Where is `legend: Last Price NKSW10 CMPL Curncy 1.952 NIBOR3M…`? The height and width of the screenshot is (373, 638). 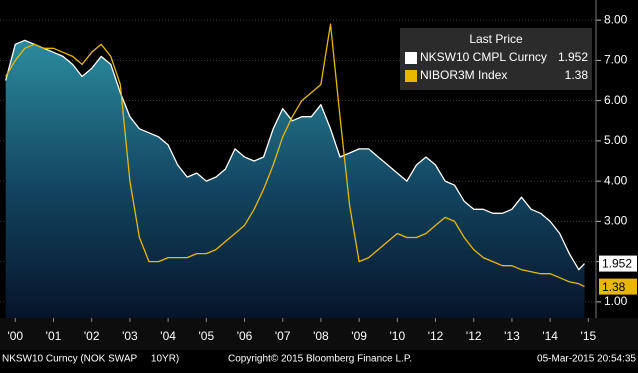 legend: Last Price NKSW10 CMPL Curncy 1.952 NIBOR3M… is located at coordinates (496, 59).